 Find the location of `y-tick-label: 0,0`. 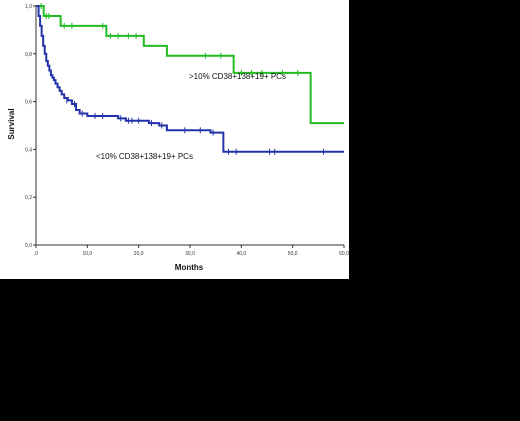

y-tick-label: 0,0 is located at coordinates (28, 246).